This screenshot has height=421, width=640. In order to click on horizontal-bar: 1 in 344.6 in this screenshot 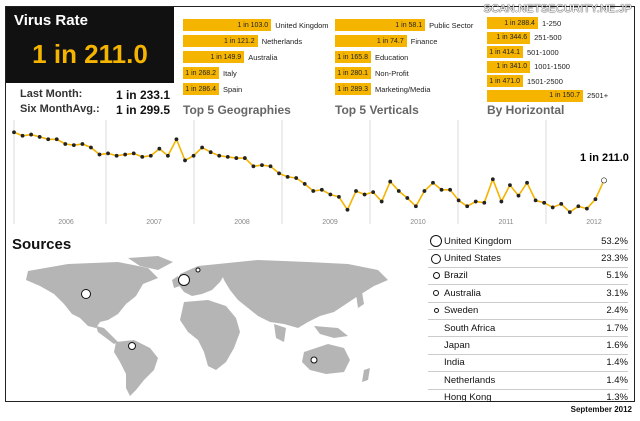, I will do `click(509, 37)`.